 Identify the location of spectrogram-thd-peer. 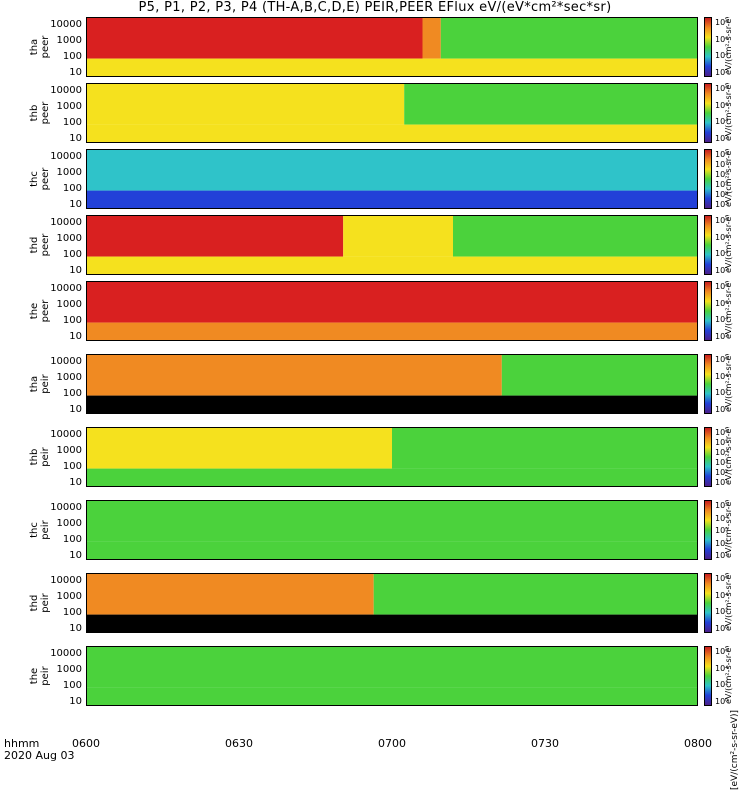
(392, 245).